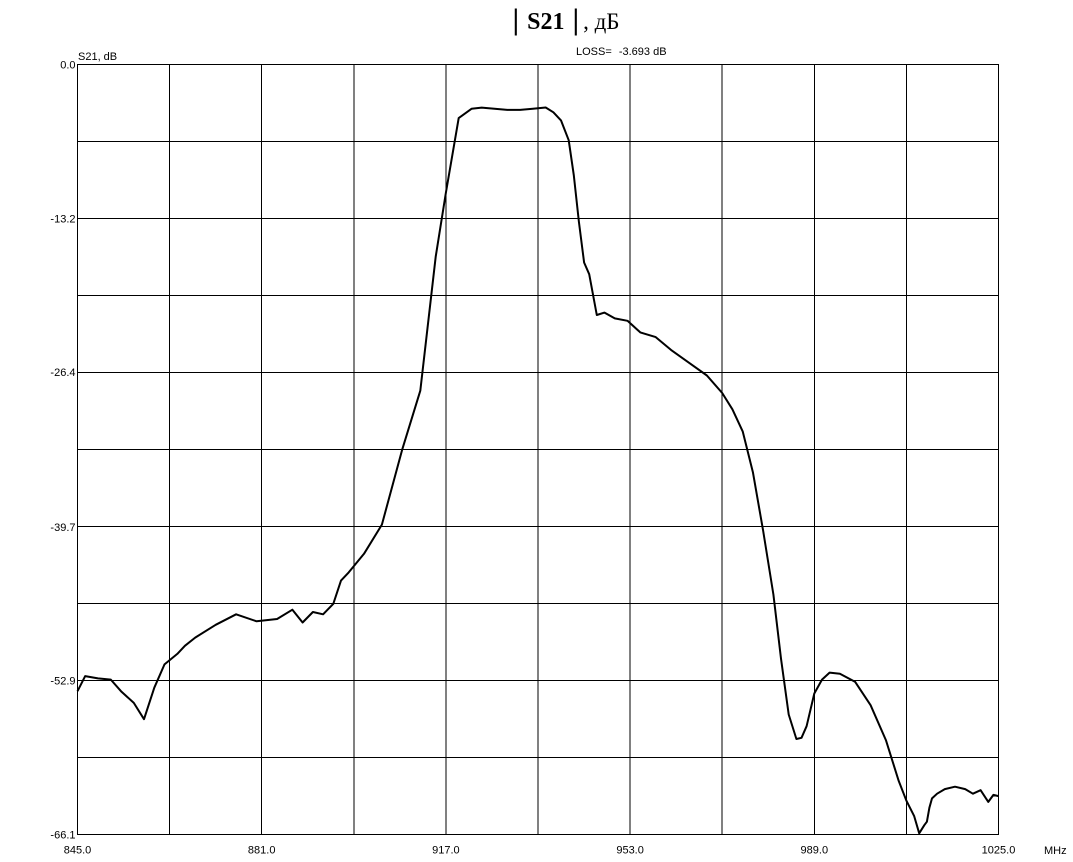 The width and height of the screenshot is (1073, 862). Describe the element at coordinates (62, 219) in the screenshot. I see `y-tick-label: -13.2` at that location.